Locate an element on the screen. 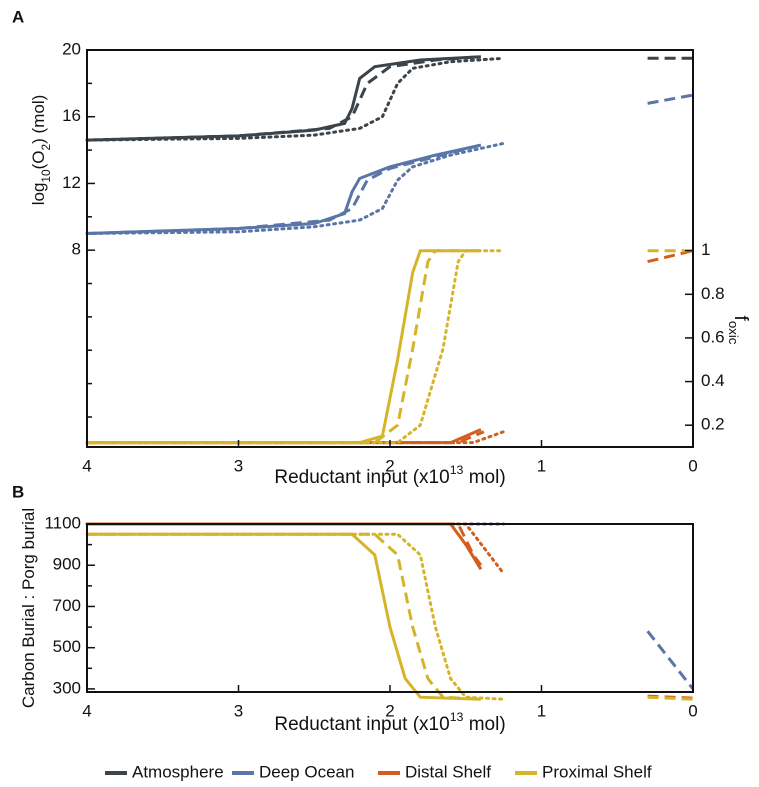 This screenshot has height=787, width=759. label-part: Carbon Burial : Porg burial is located at coordinates (28, 608).